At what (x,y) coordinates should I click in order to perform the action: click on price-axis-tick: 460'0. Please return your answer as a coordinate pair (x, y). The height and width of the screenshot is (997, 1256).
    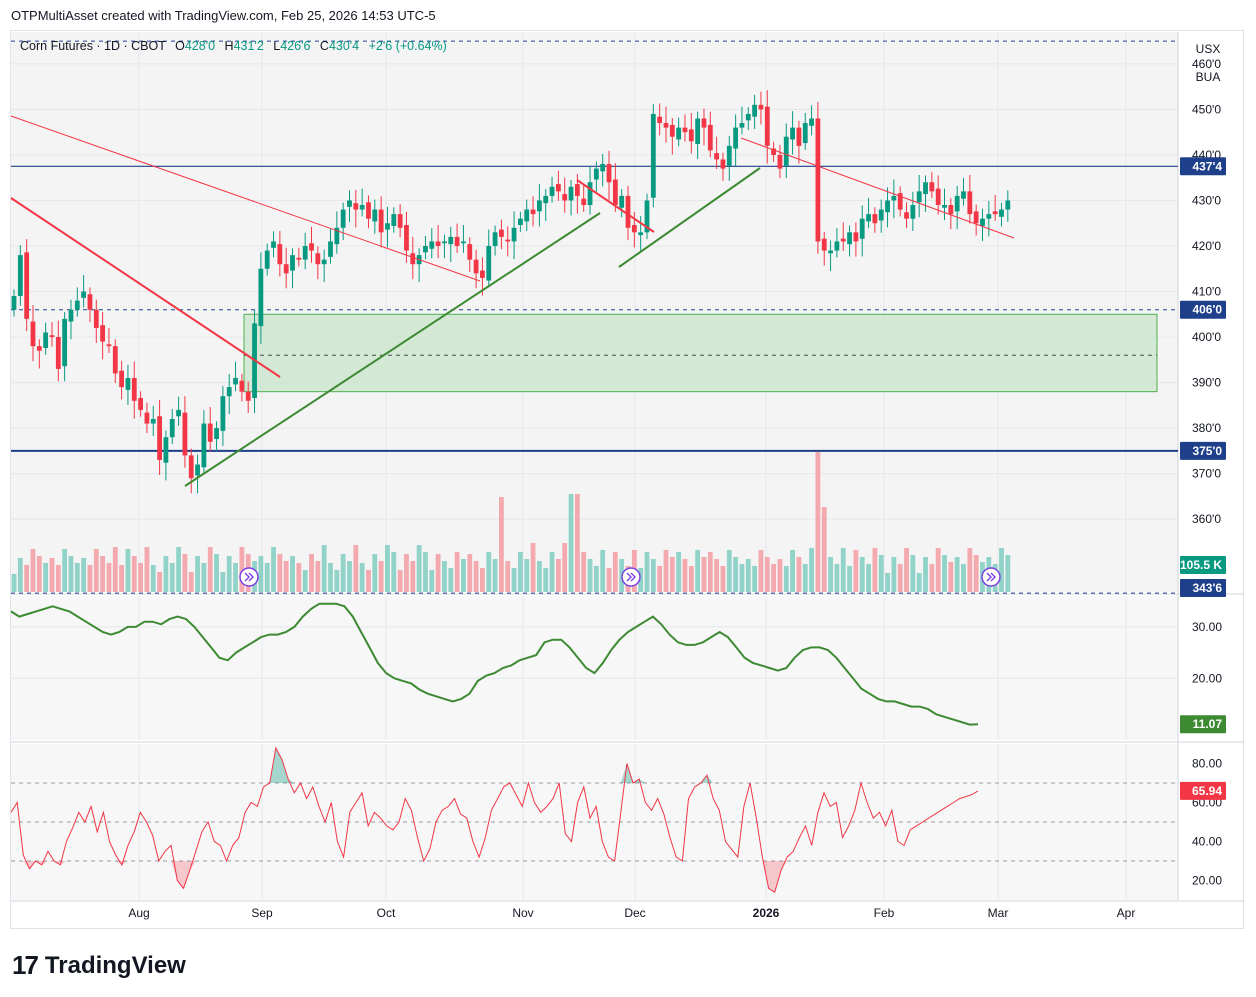
    Looking at the image, I should click on (1206, 64).